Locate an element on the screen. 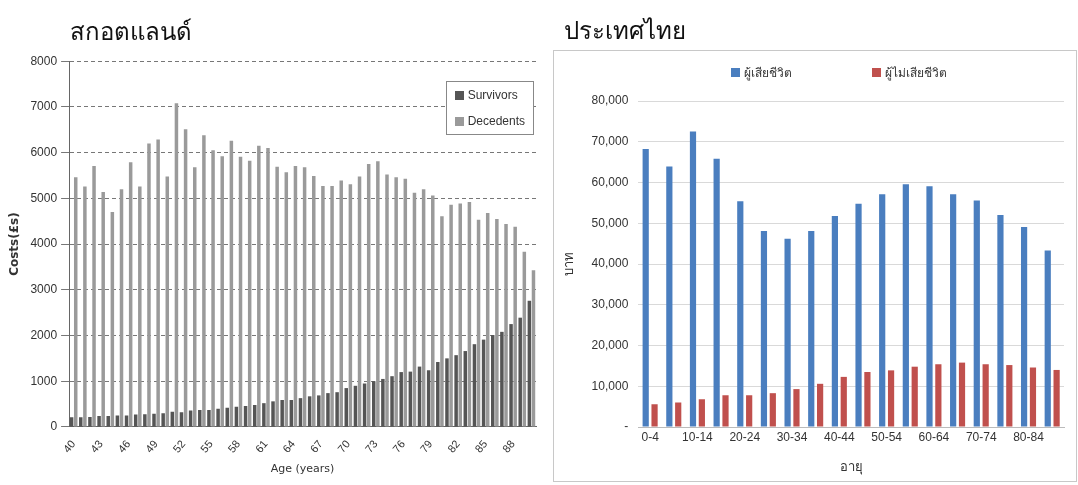 Image resolution: width=1078 pixels, height=485 pixels. legend-label: ผู้เสียชีวิต is located at coordinates (768, 73).